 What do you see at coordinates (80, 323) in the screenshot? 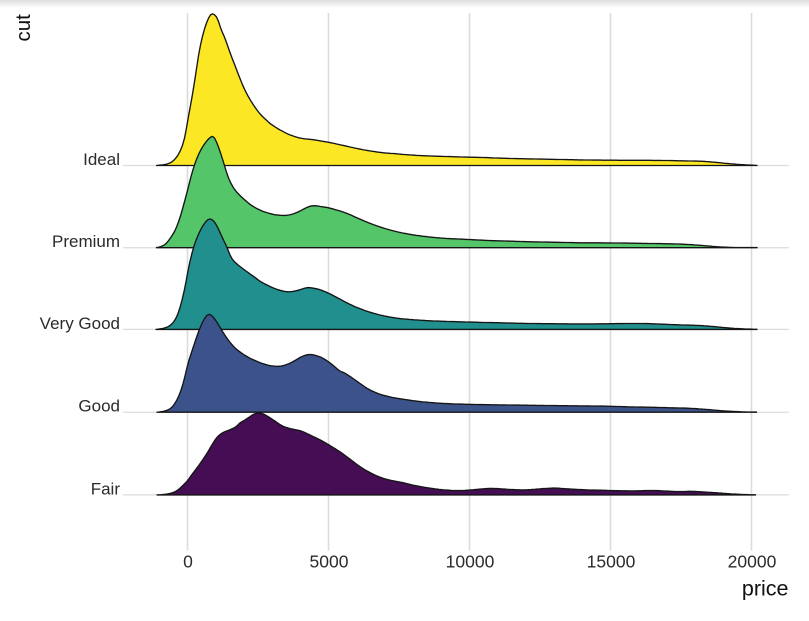
I see `svg-text: Very Good` at bounding box center [80, 323].